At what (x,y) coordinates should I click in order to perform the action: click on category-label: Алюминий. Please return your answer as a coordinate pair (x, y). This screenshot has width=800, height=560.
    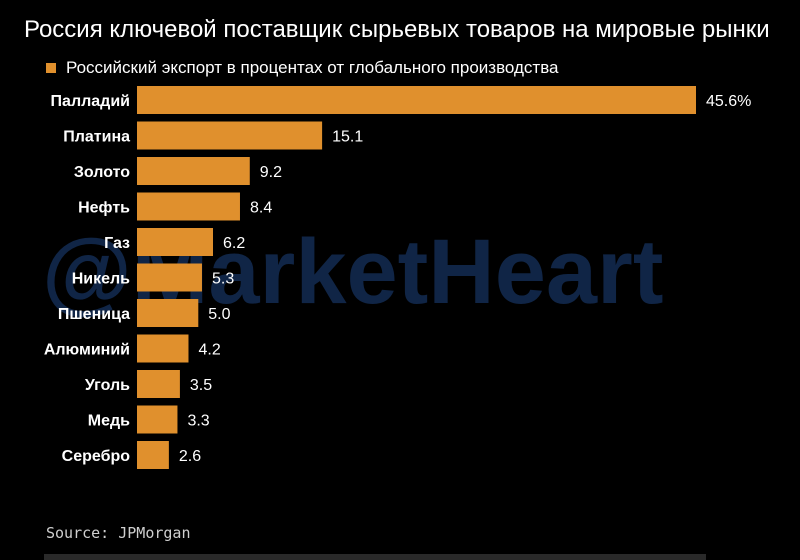
    Looking at the image, I should click on (87, 350).